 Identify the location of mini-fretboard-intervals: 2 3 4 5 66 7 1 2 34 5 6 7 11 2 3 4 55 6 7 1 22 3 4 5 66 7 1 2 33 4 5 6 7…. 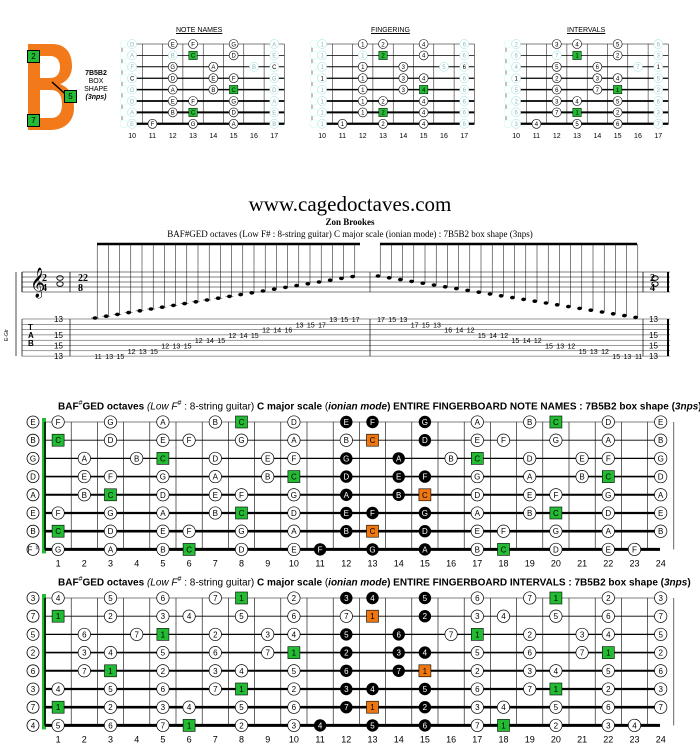
(586, 89).